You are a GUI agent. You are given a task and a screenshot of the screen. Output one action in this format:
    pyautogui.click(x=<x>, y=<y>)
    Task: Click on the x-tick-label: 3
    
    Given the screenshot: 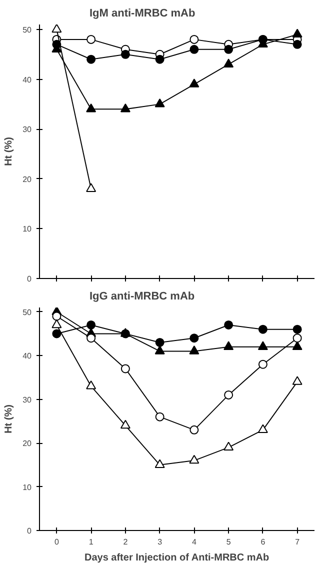 What is the action you would take?
    pyautogui.click(x=160, y=542)
    